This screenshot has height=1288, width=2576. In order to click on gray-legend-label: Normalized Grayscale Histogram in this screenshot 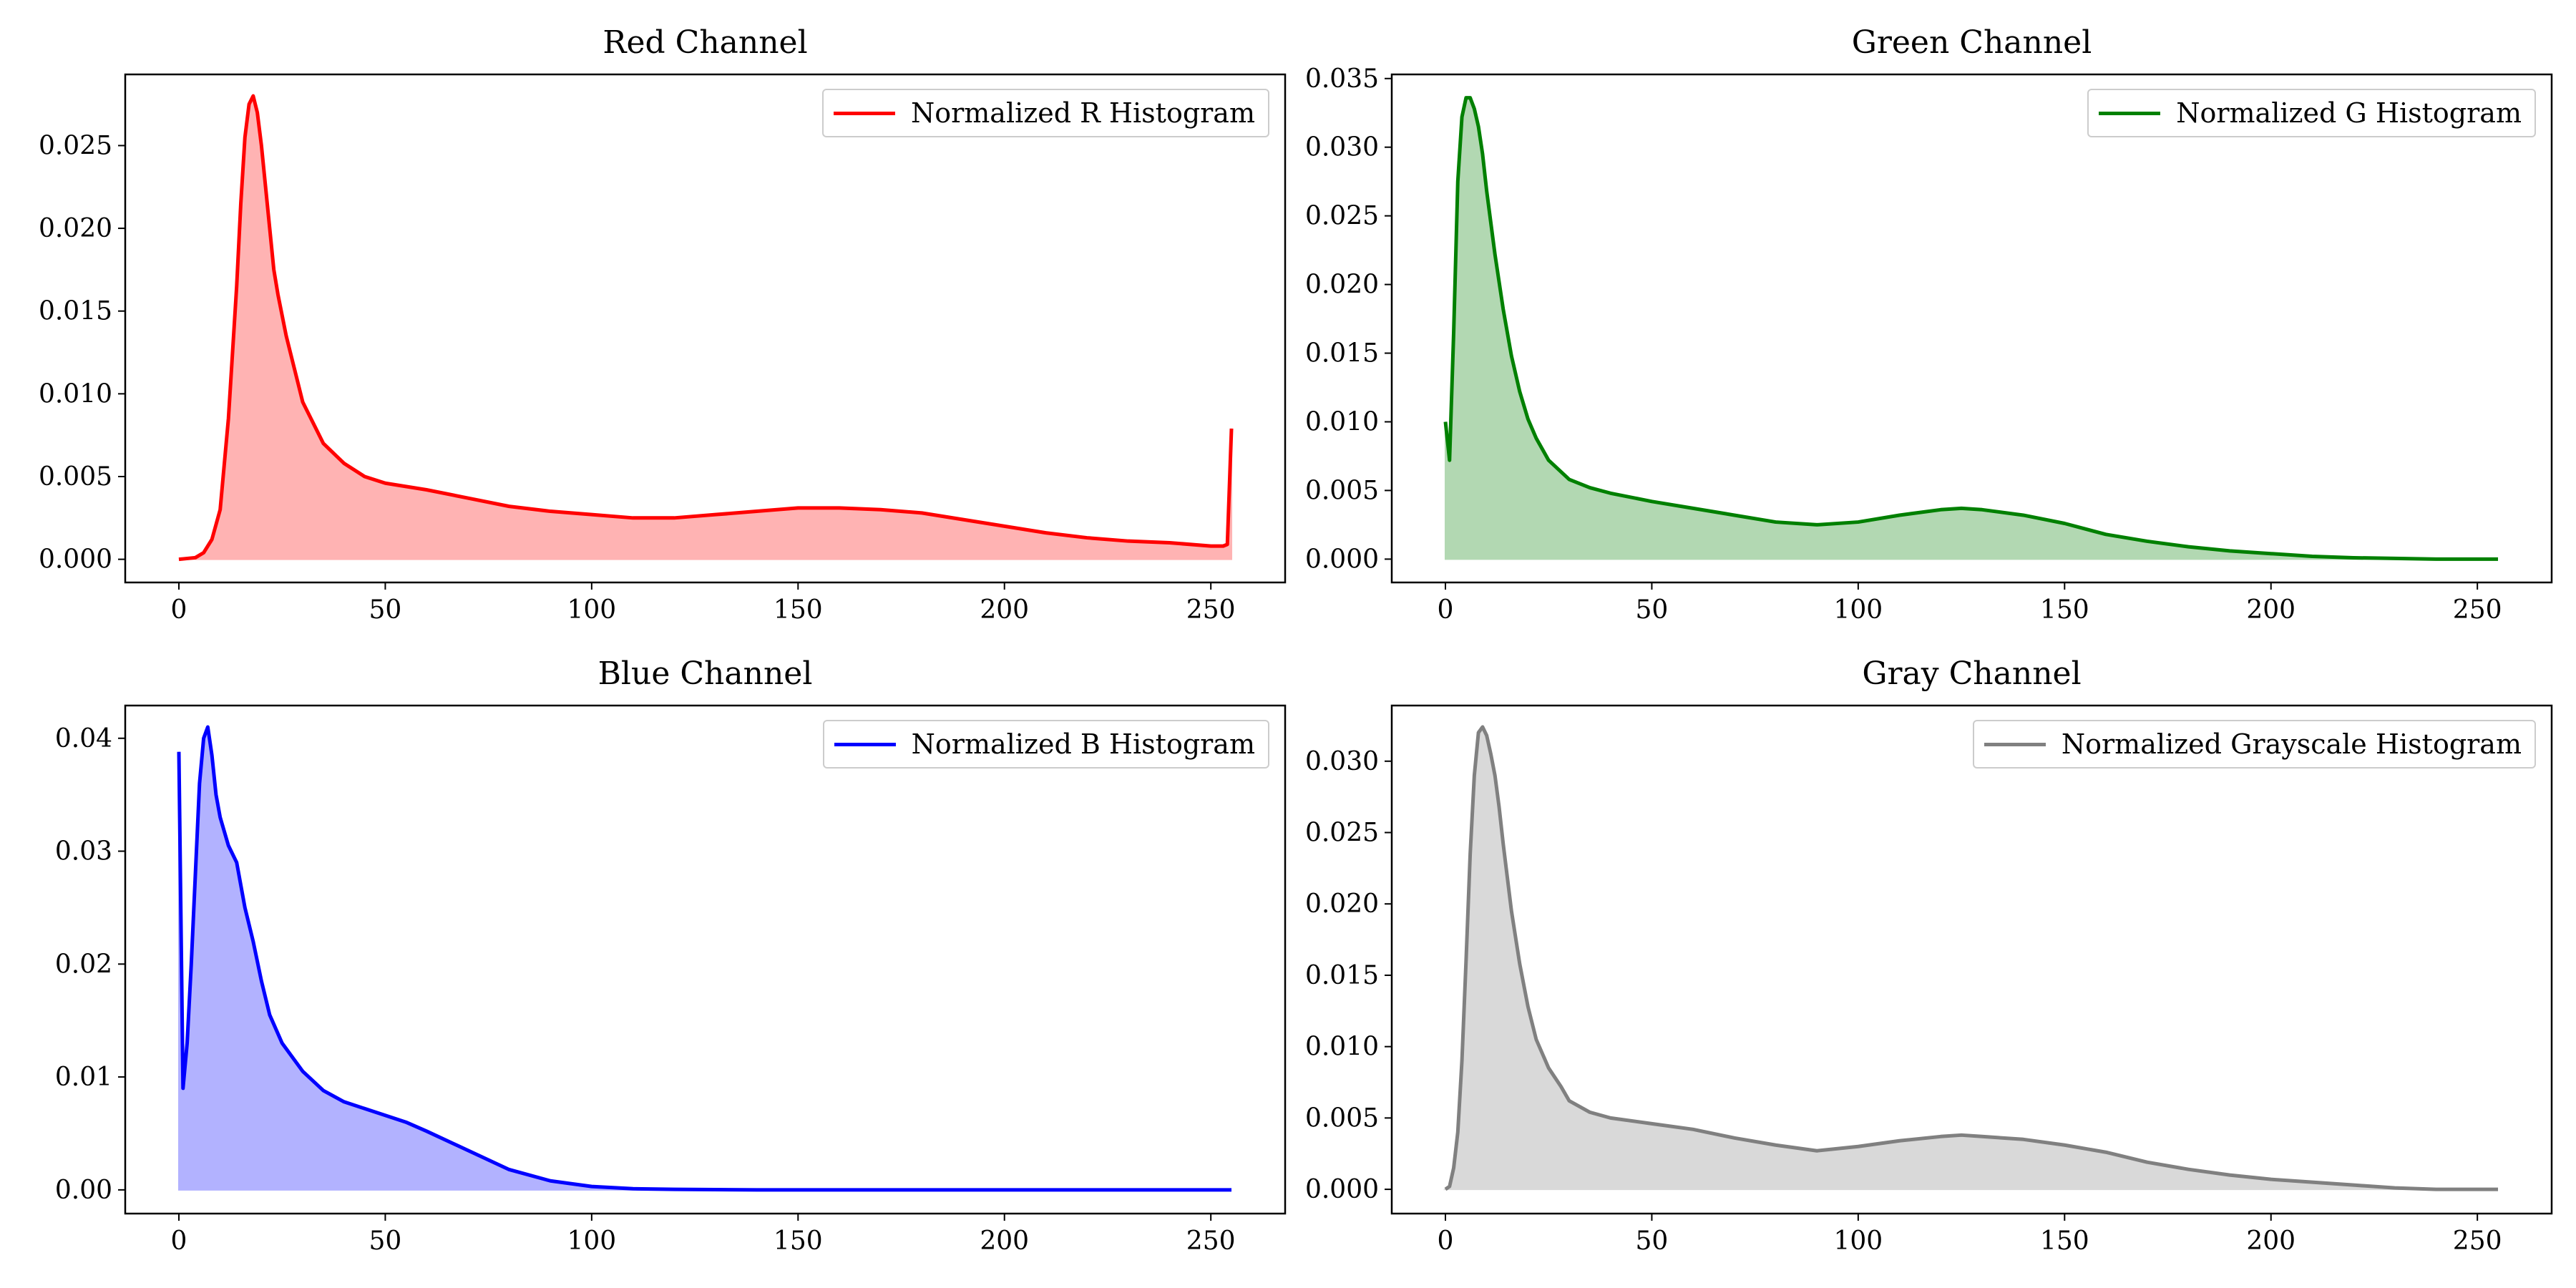, I will do `click(2291, 744)`.